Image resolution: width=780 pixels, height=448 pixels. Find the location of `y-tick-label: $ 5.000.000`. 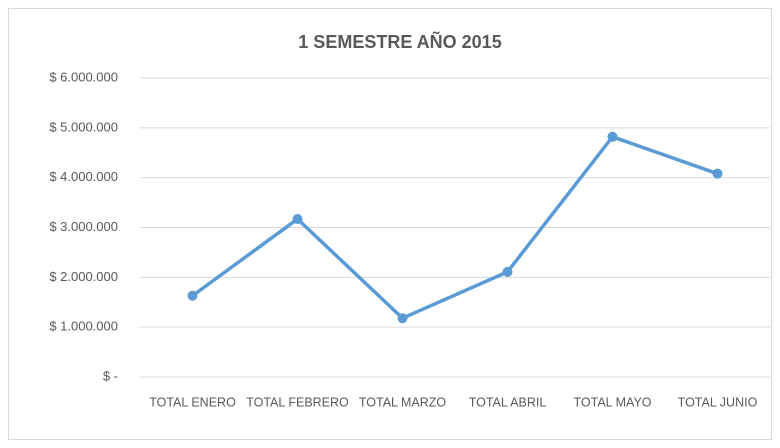

y-tick-label: $ 5.000.000 is located at coordinates (83, 126).